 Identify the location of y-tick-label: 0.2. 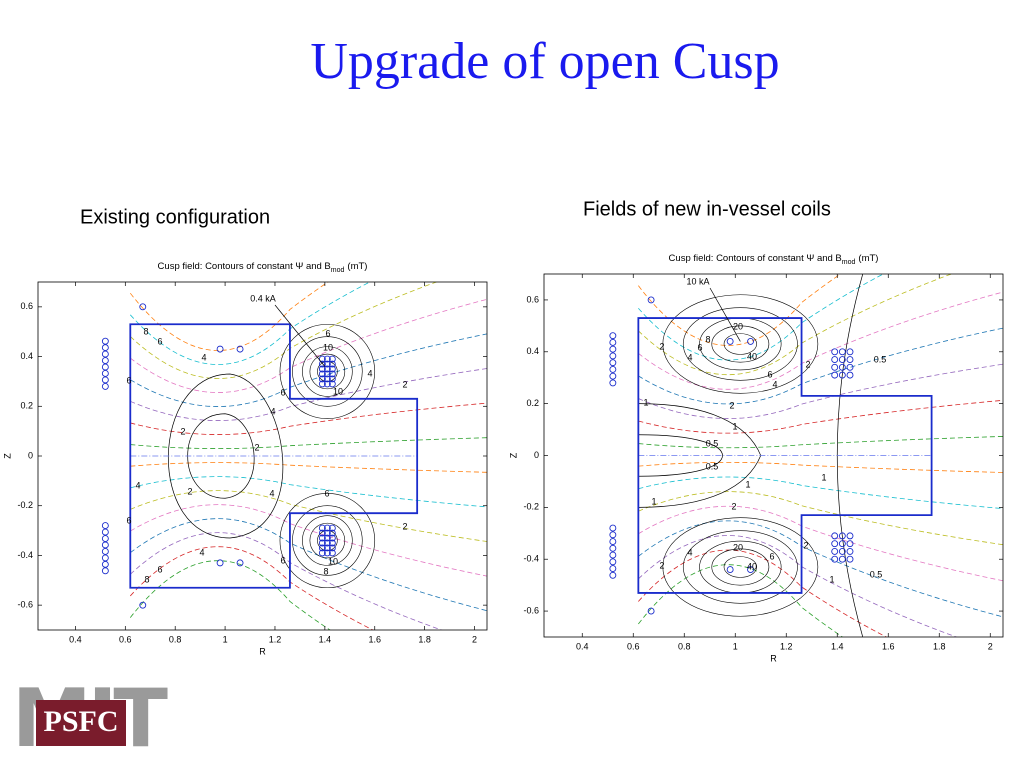
(26, 406).